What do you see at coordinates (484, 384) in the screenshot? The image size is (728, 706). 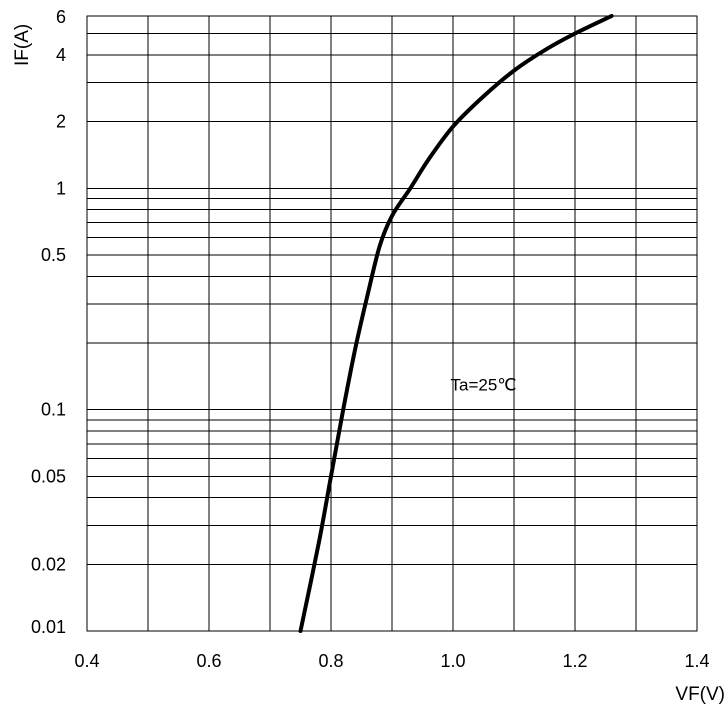 I see `temperature-annotation: Ta=25℃` at bounding box center [484, 384].